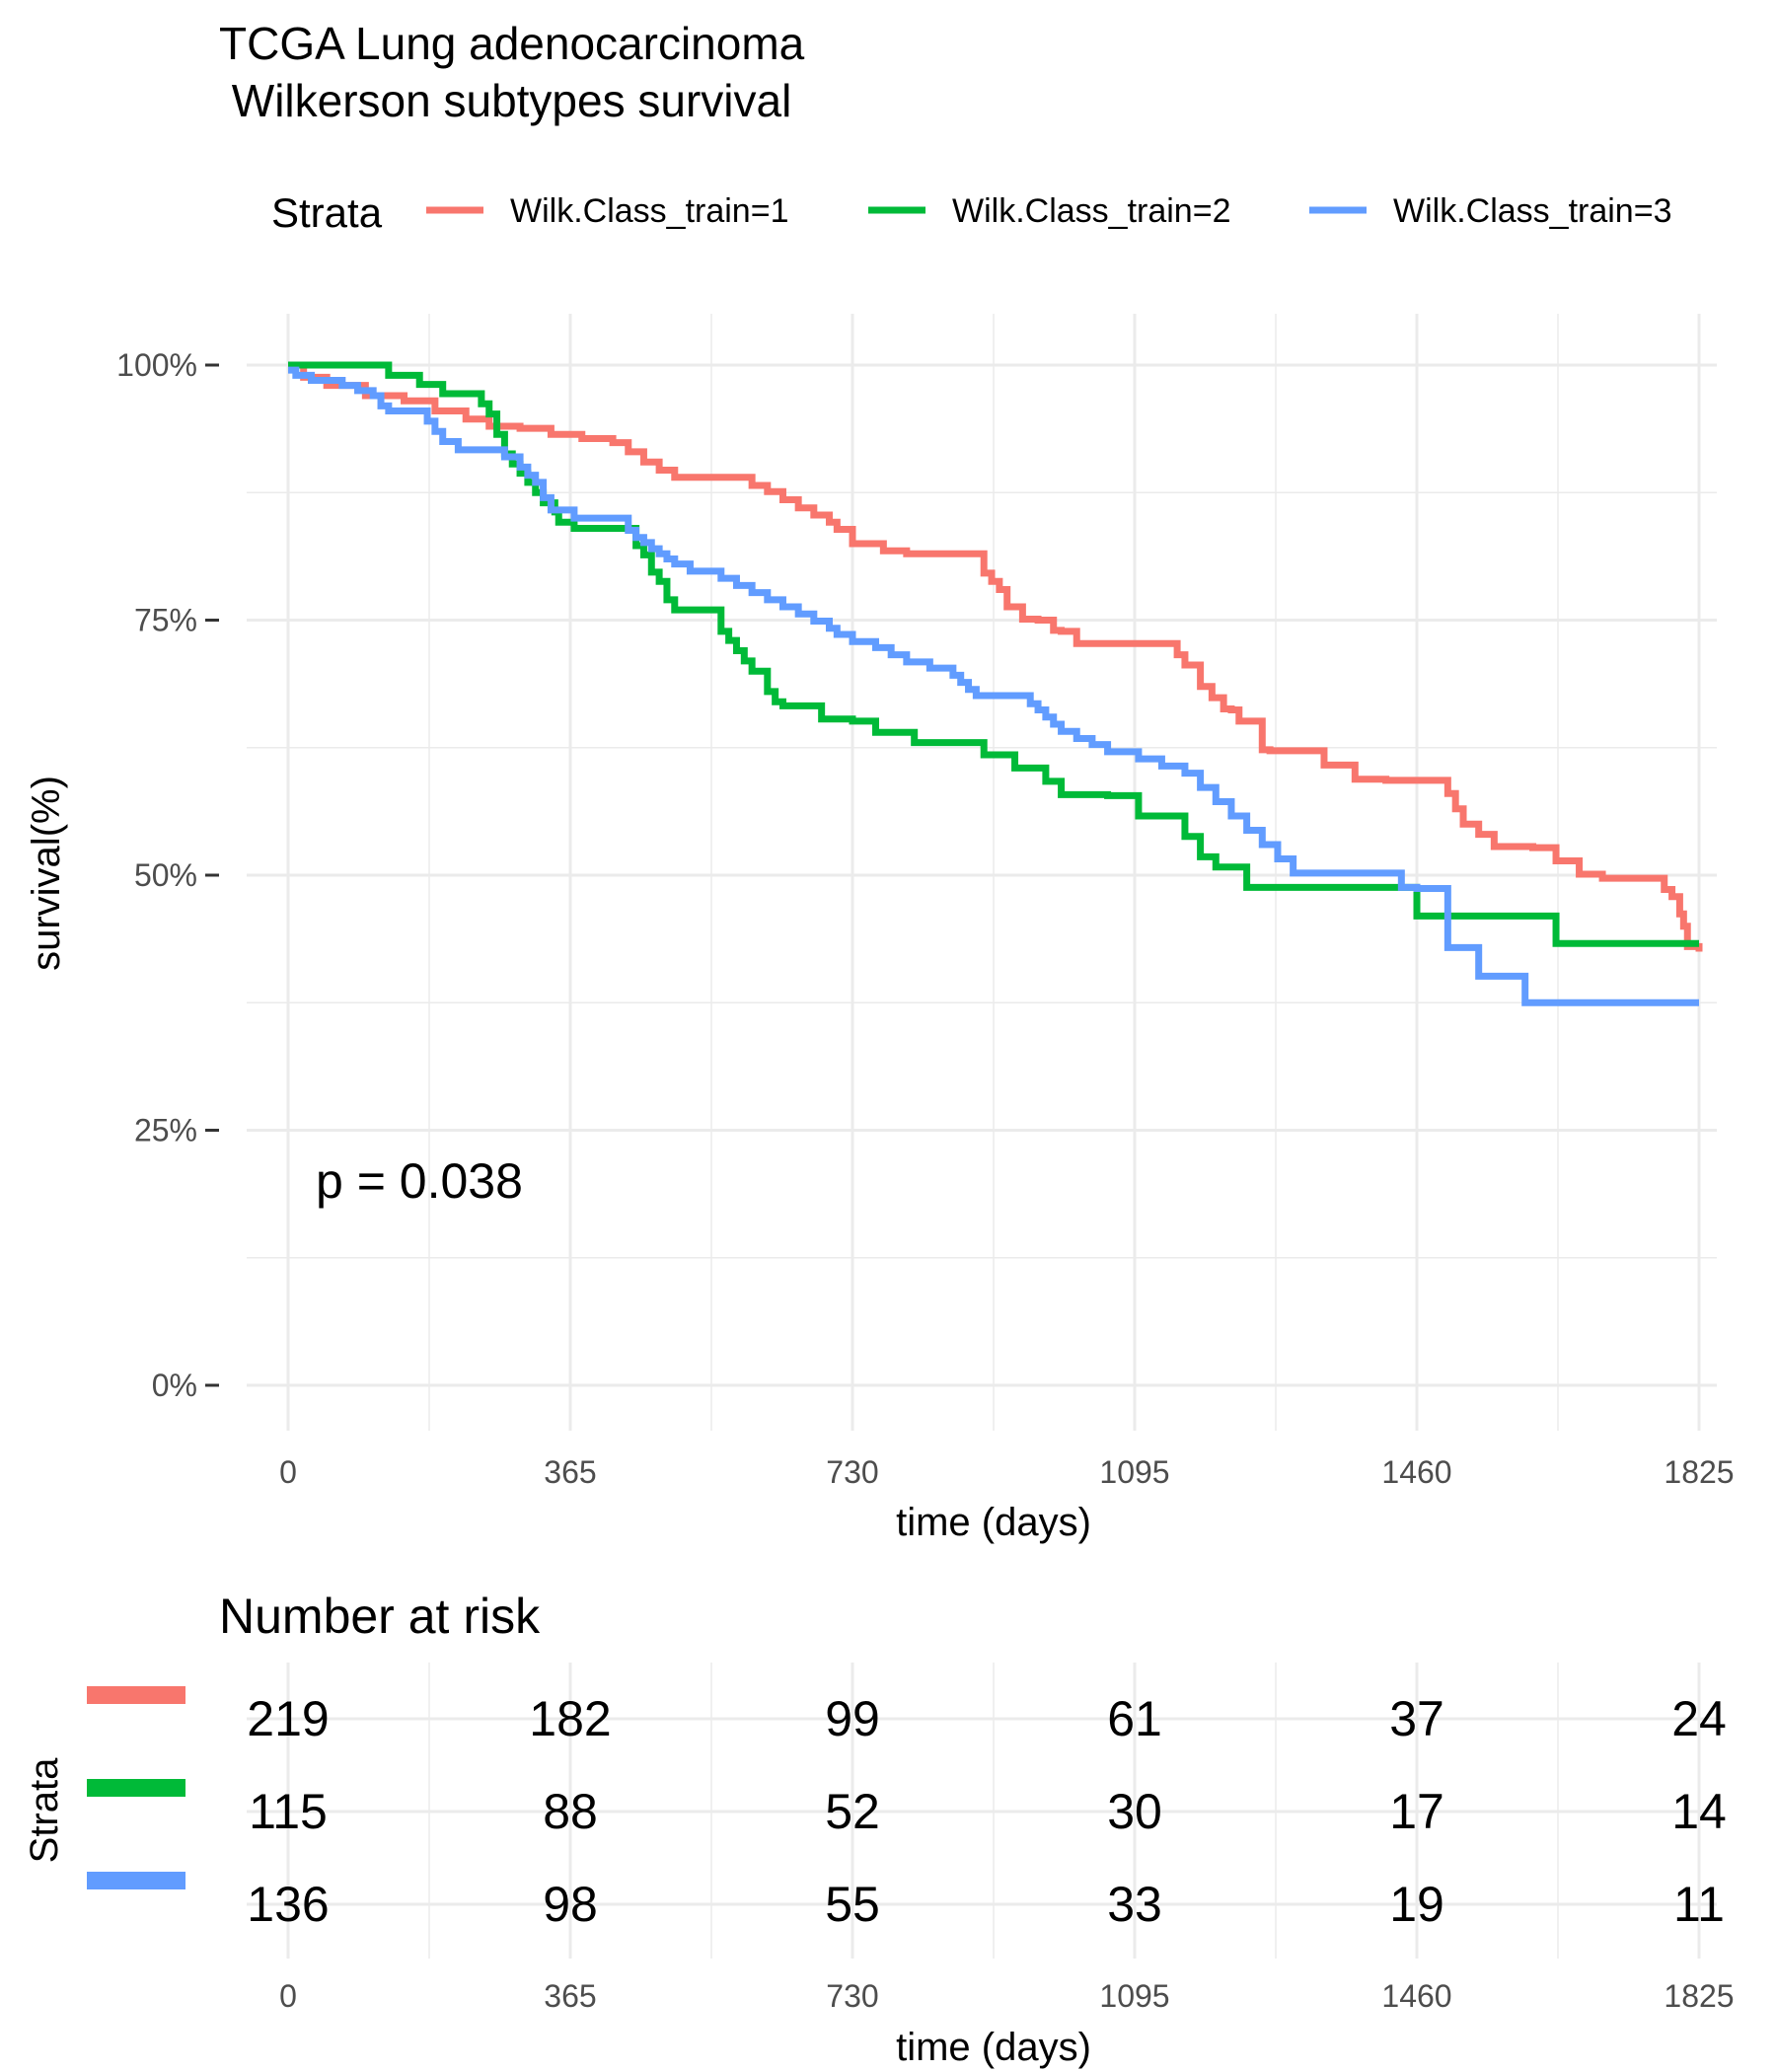  I want to click on risk-cell: 19, so click(1417, 1905).